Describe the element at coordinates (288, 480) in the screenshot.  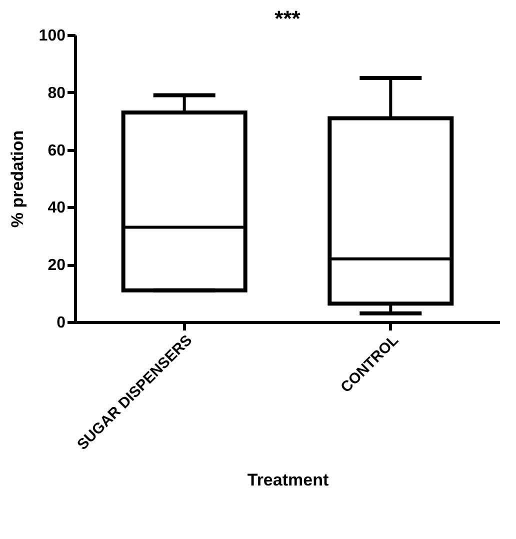
I see `x-axis-title: Treatment` at that location.